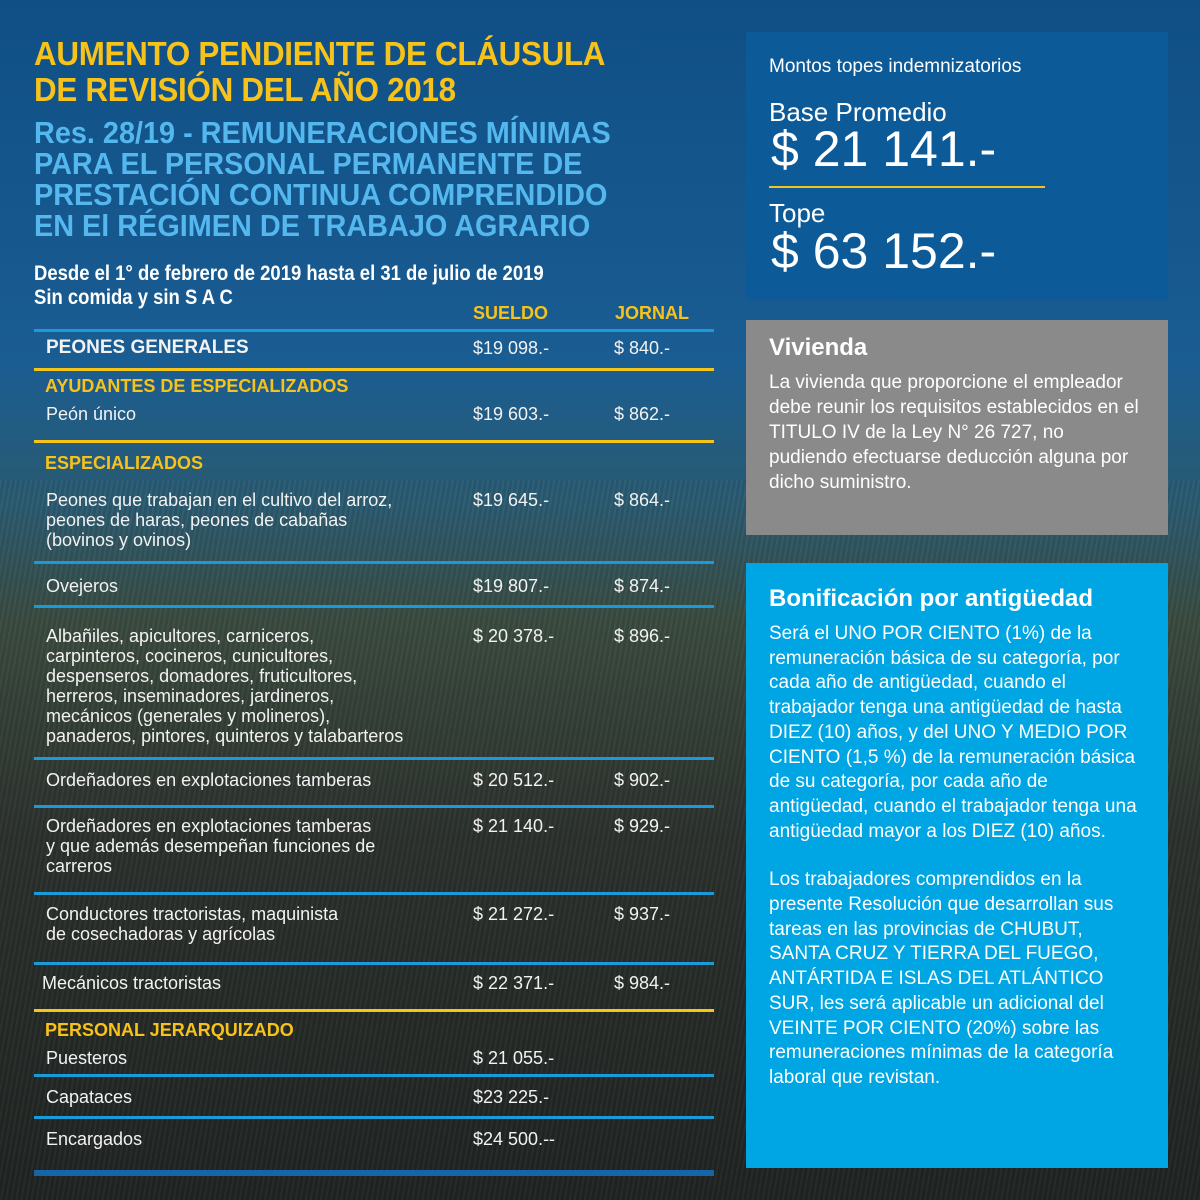 This screenshot has height=1200, width=1200. Describe the element at coordinates (514, 1139) in the screenshot. I see `row-sueldo: $24 500.--` at that location.